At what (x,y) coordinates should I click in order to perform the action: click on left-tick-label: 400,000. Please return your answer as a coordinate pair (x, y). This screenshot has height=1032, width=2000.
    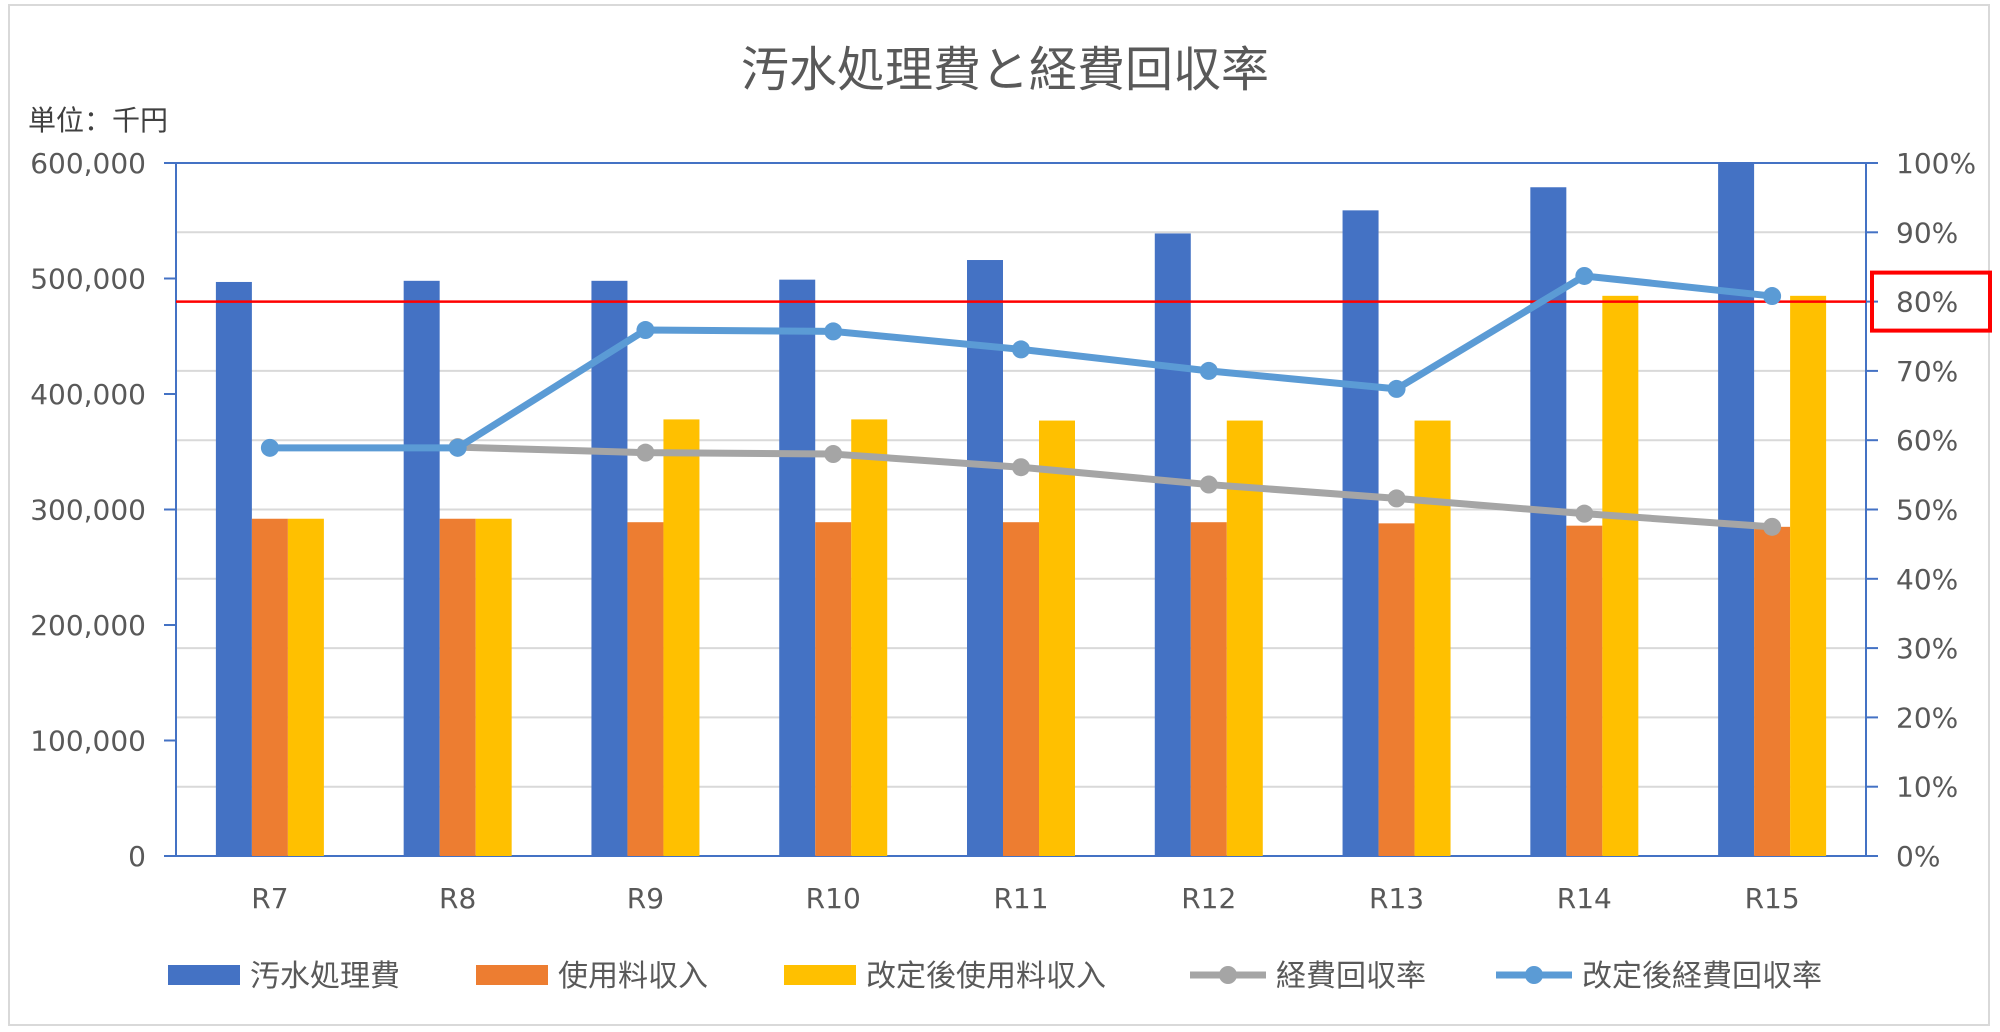
    Looking at the image, I should click on (88, 394).